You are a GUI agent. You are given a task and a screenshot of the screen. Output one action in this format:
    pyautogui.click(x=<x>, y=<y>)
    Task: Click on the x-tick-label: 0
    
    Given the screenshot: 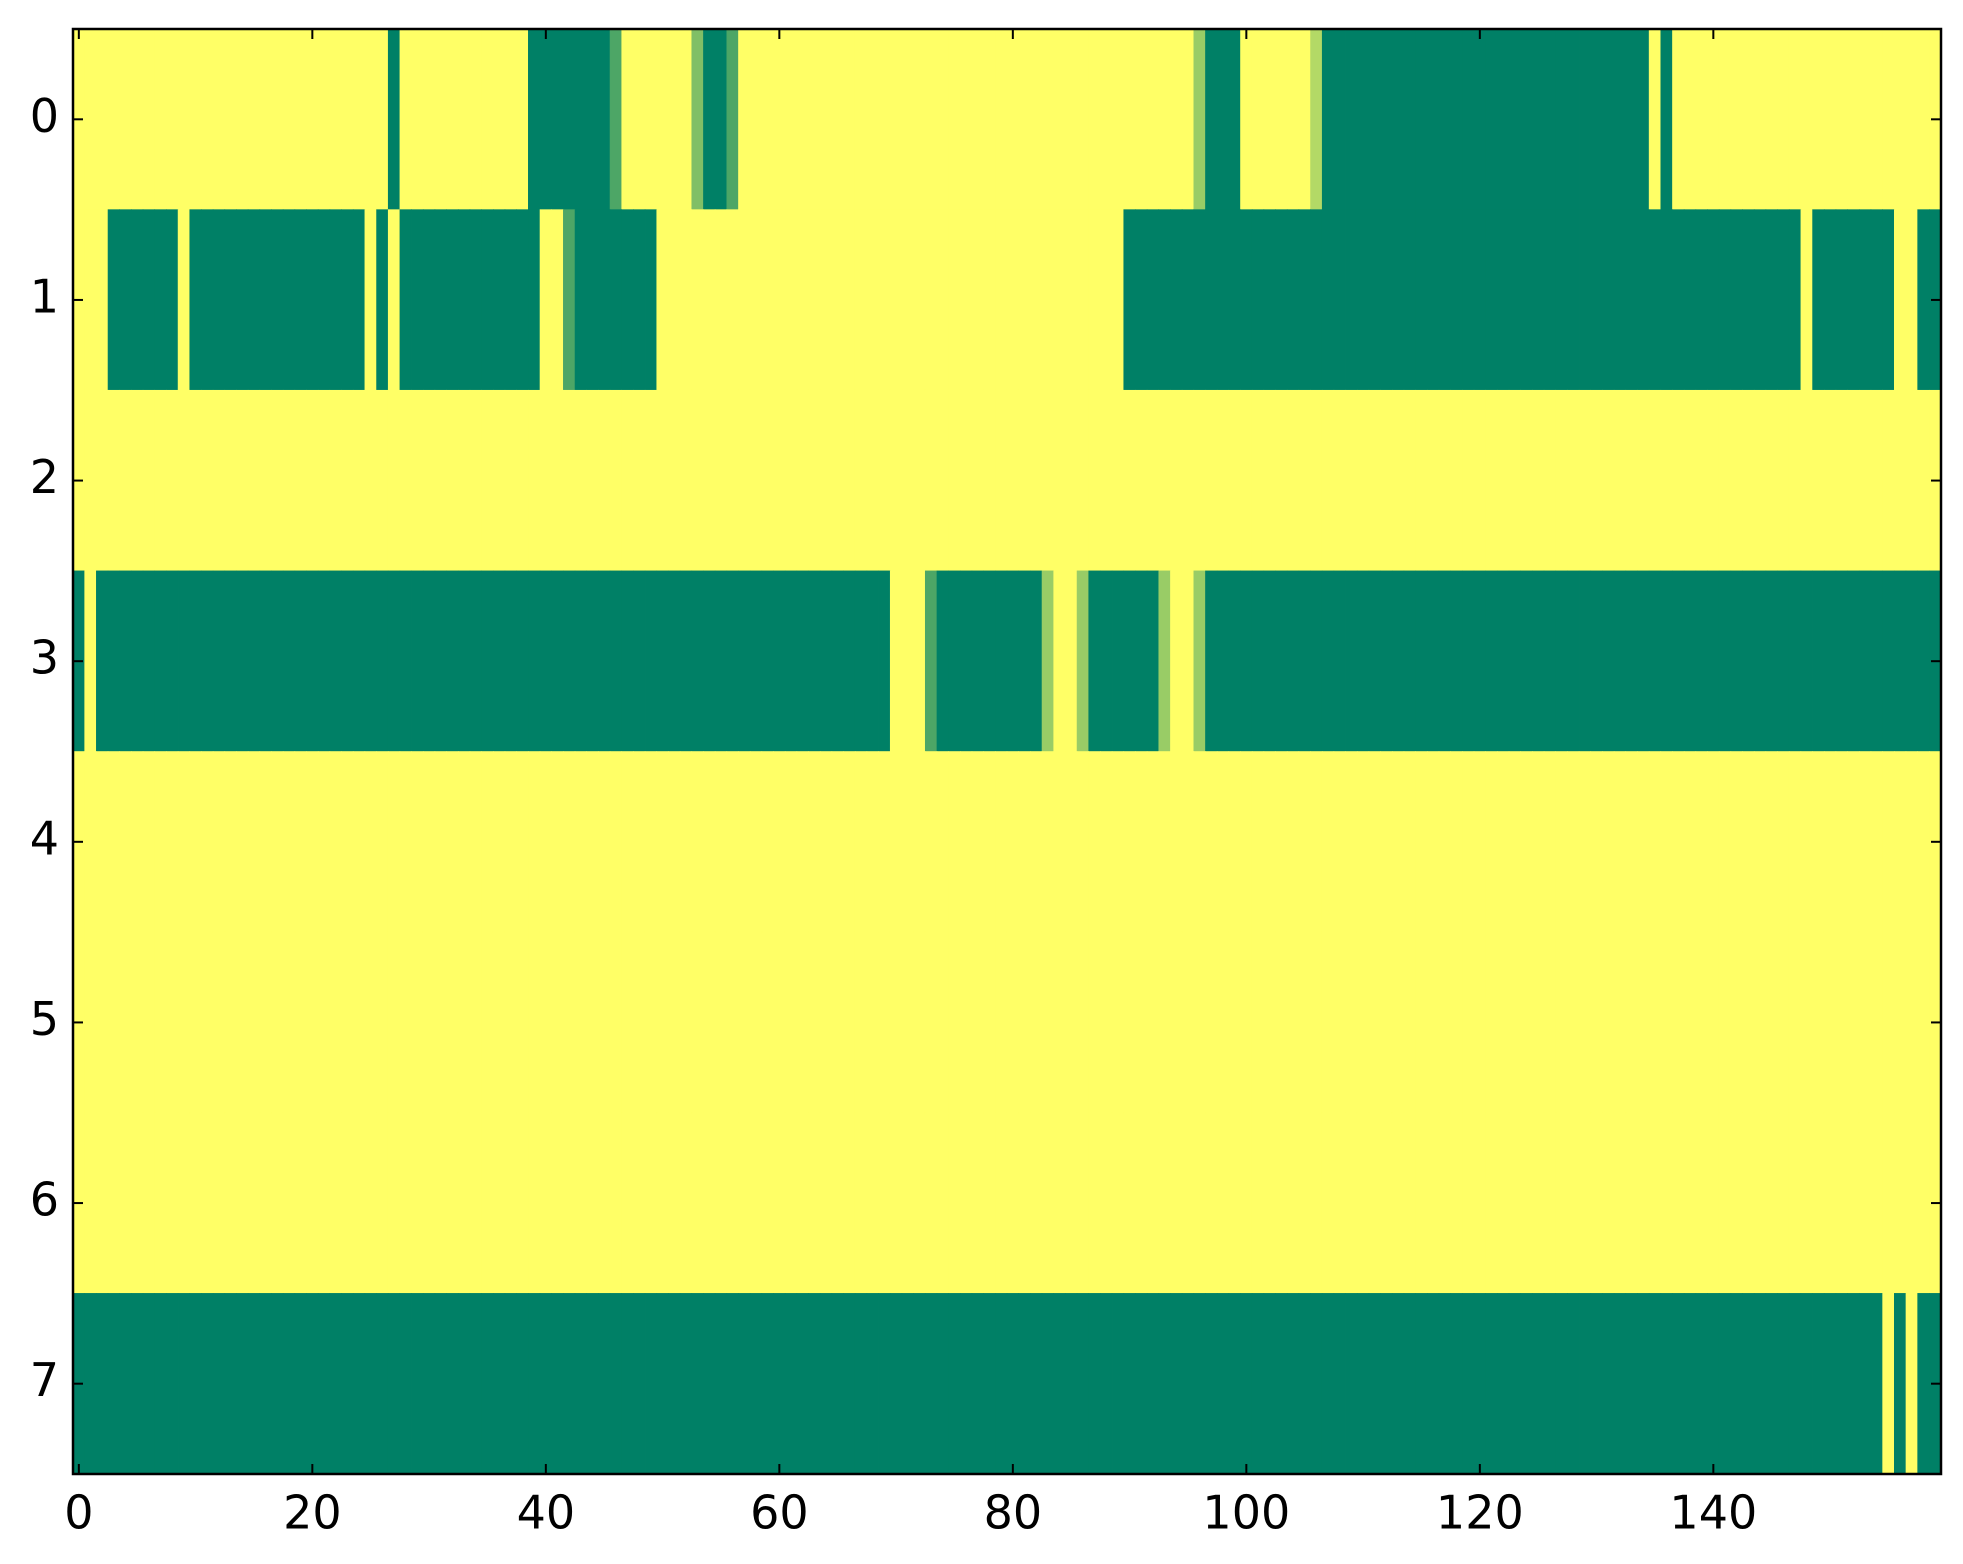 What is the action you would take?
    pyautogui.click(x=78, y=1513)
    